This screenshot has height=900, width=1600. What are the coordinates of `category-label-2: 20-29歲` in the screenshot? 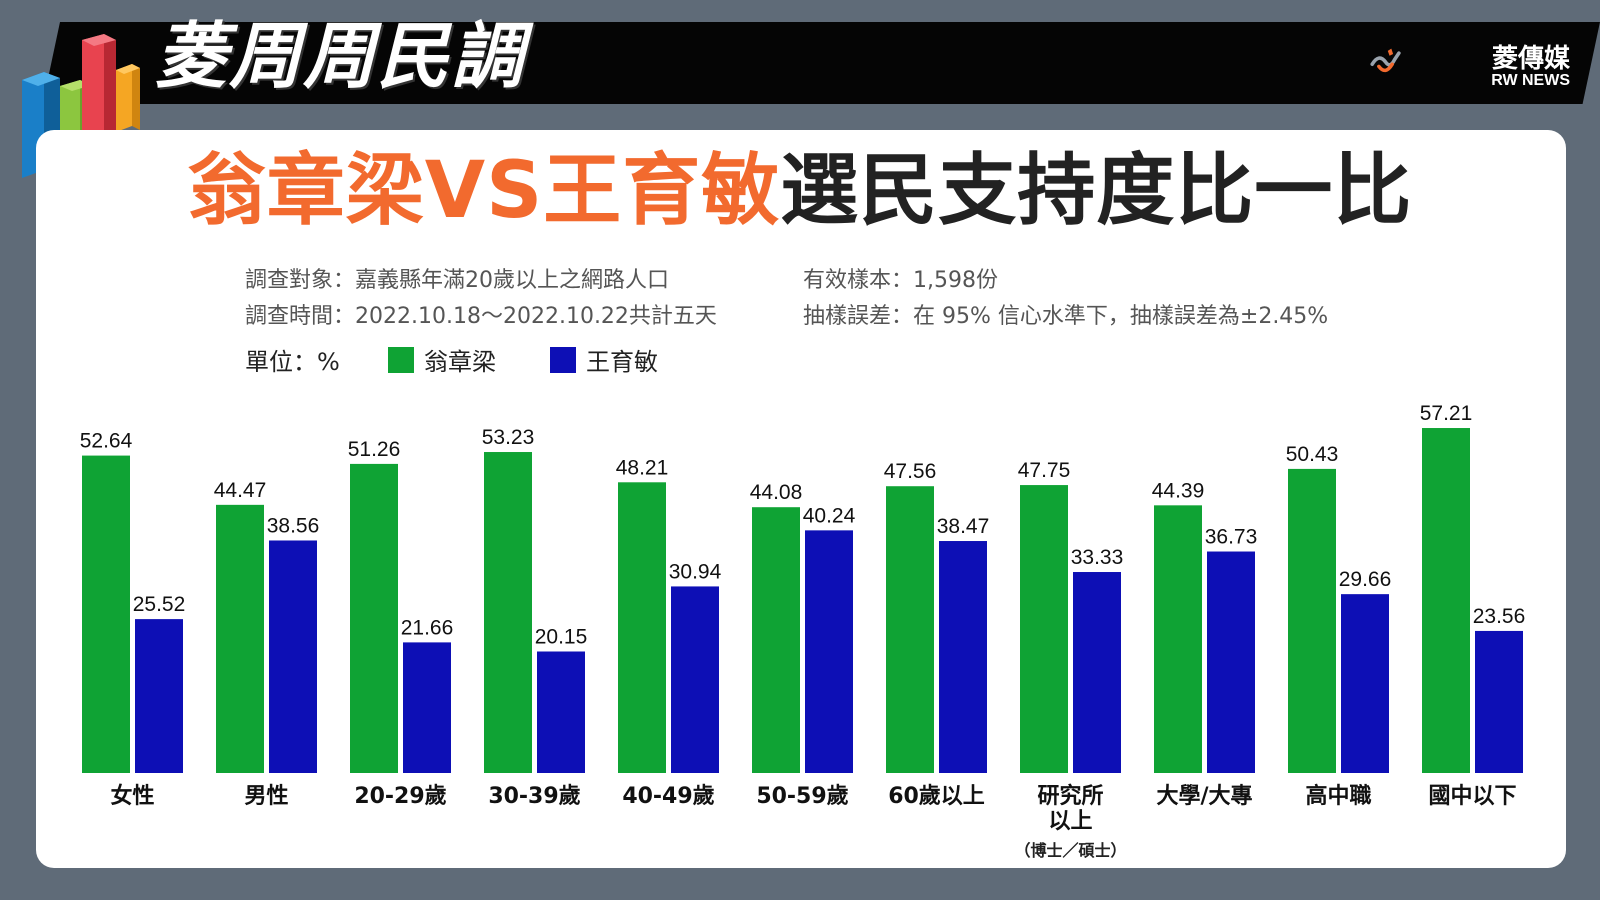 It's located at (400, 796).